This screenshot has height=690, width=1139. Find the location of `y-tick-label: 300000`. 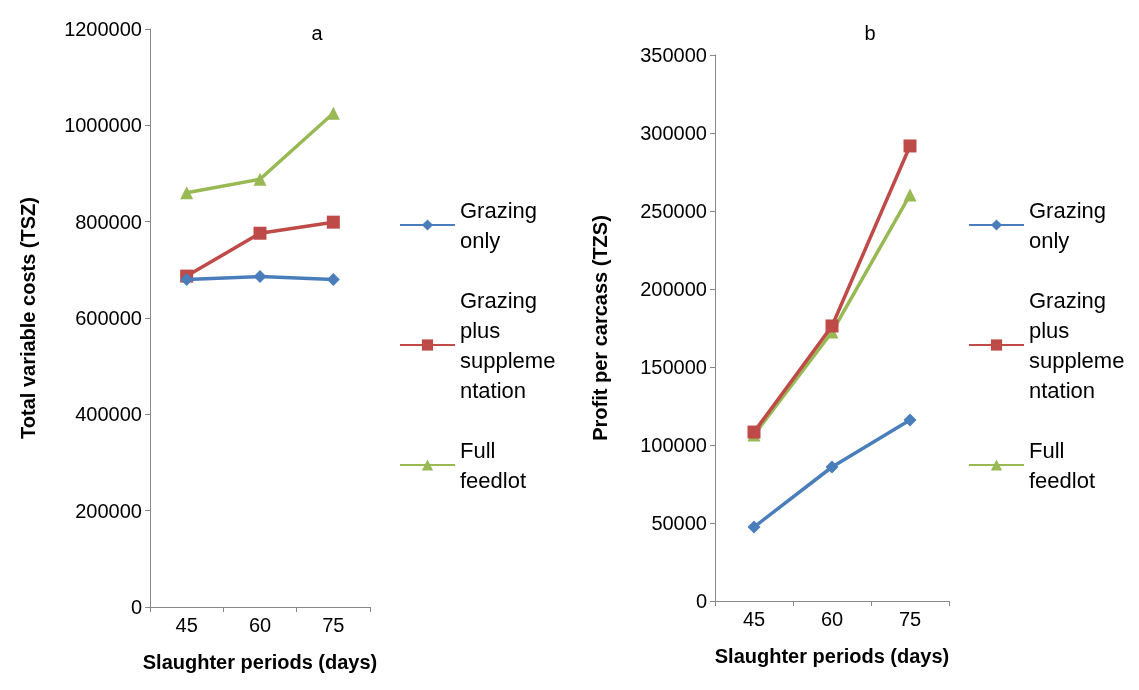

y-tick-label: 300000 is located at coordinates (673, 133).